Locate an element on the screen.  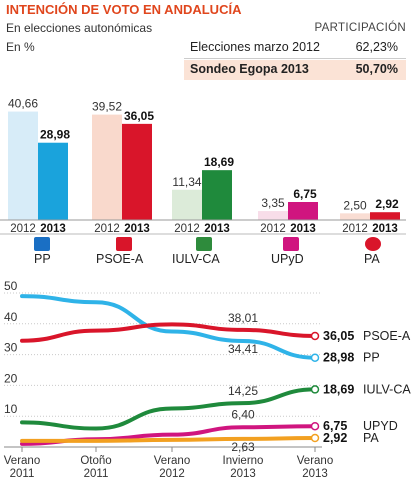
participation-divider is located at coordinates (295, 58).